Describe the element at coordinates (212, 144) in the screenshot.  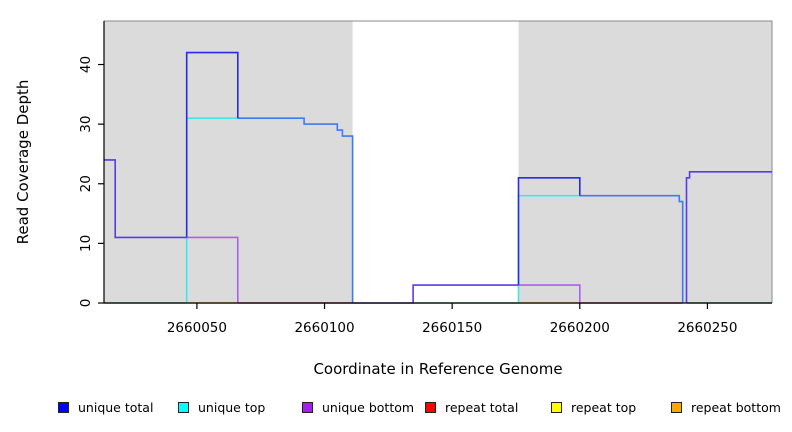
I see `series-path-total-peak` at that location.